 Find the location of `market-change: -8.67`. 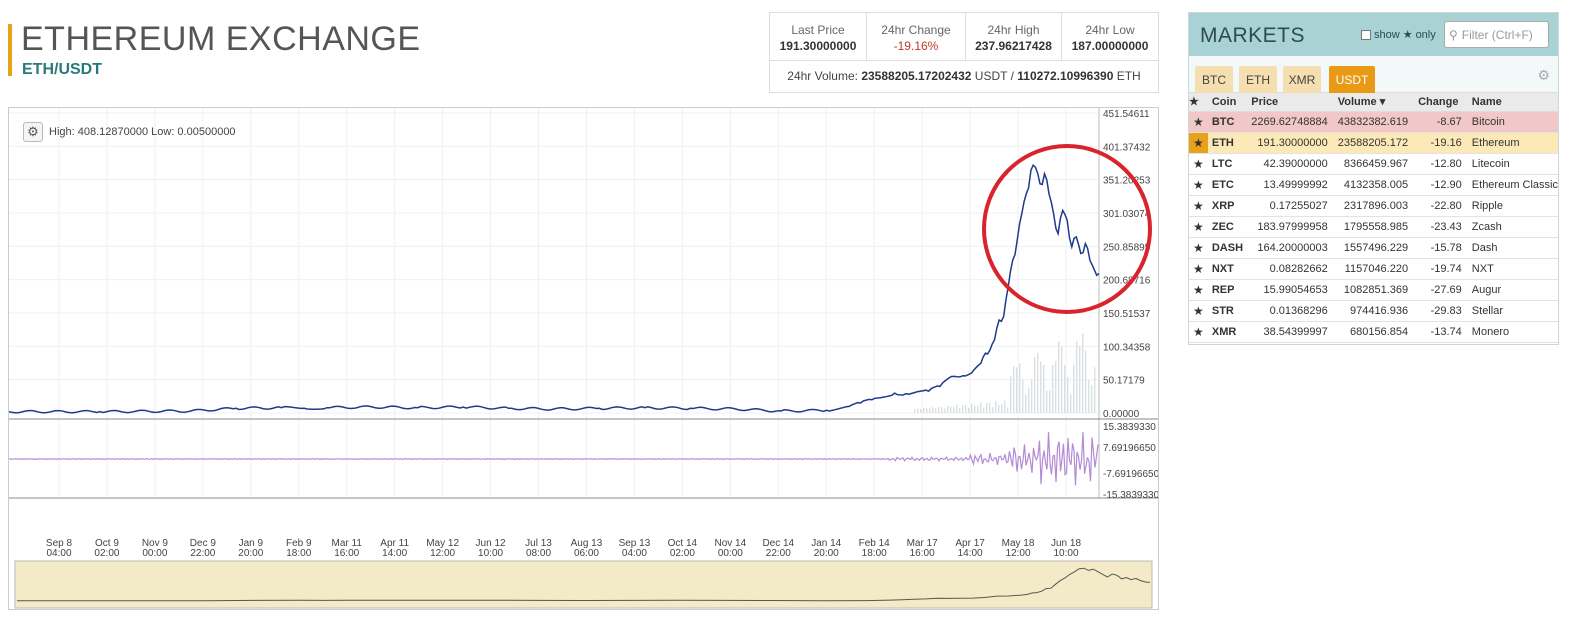

market-change: -8.67 is located at coordinates (1441, 122).